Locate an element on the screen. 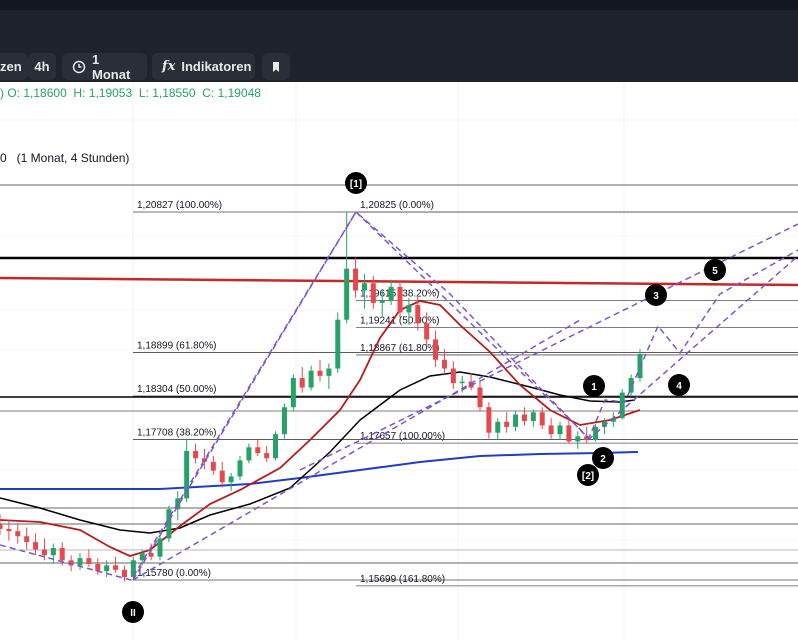 The width and height of the screenshot is (798, 640). fib-right-label-2: 1,19241 (50.00%) is located at coordinates (400, 321).